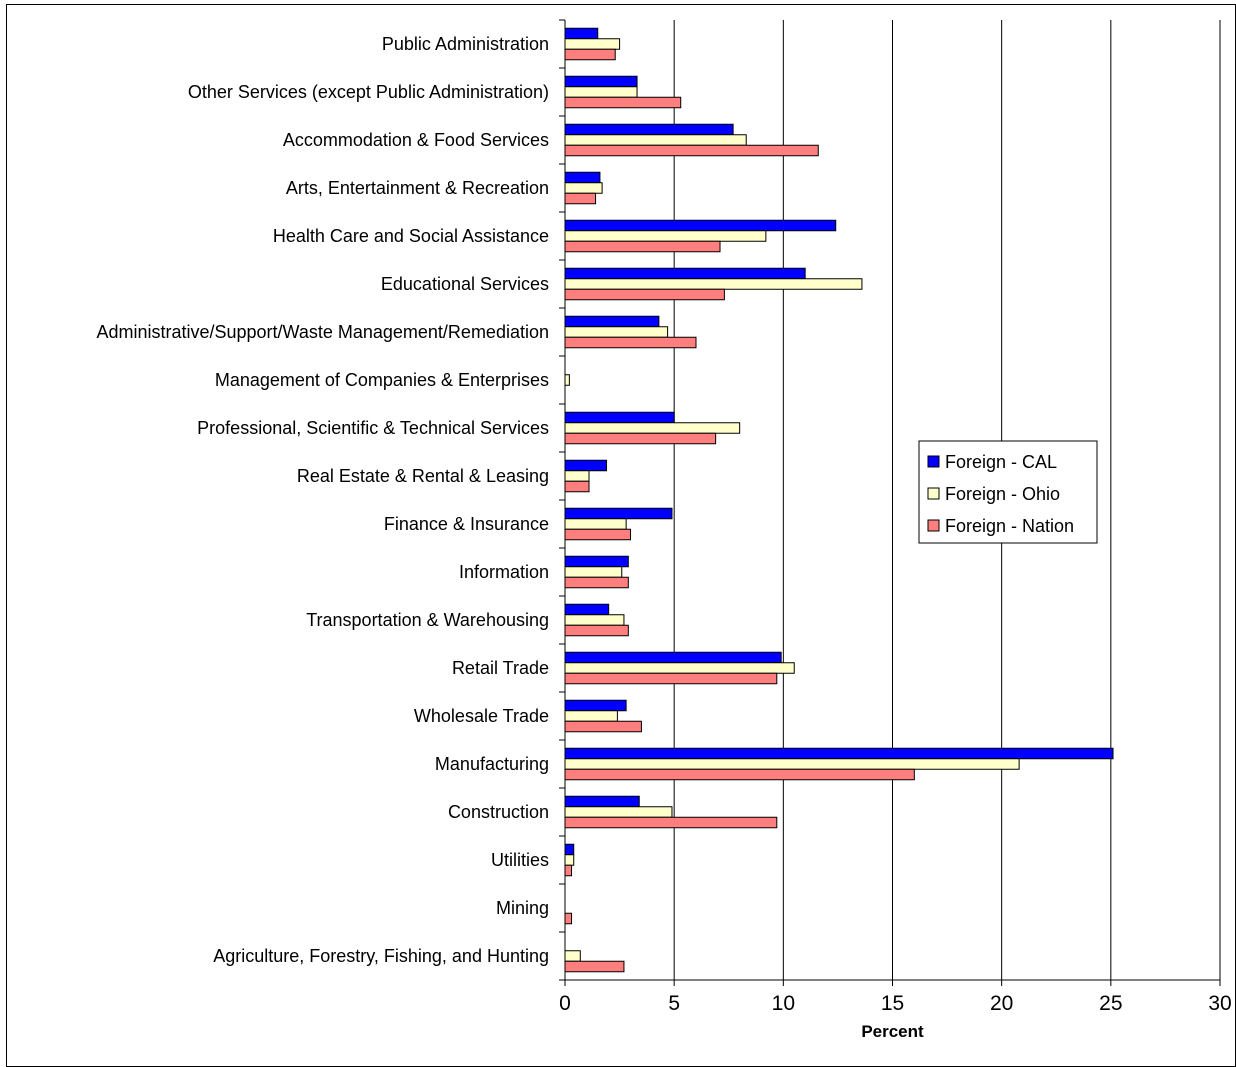 Image resolution: width=1236 pixels, height=1067 pixels. I want to click on category-label: Accommodation & Food Services, so click(416, 140).